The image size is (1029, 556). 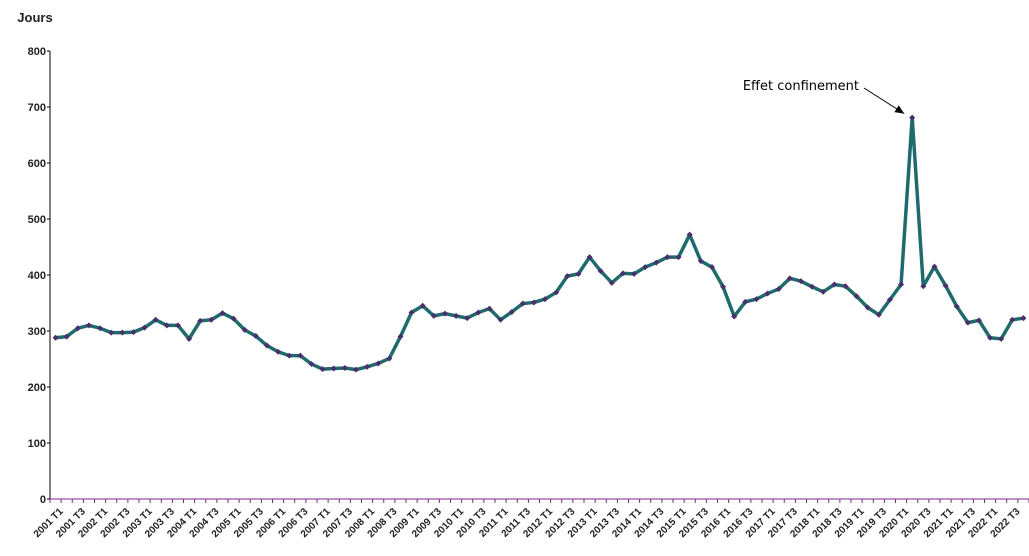 I want to click on y-tick-label: 400, so click(x=37, y=276).